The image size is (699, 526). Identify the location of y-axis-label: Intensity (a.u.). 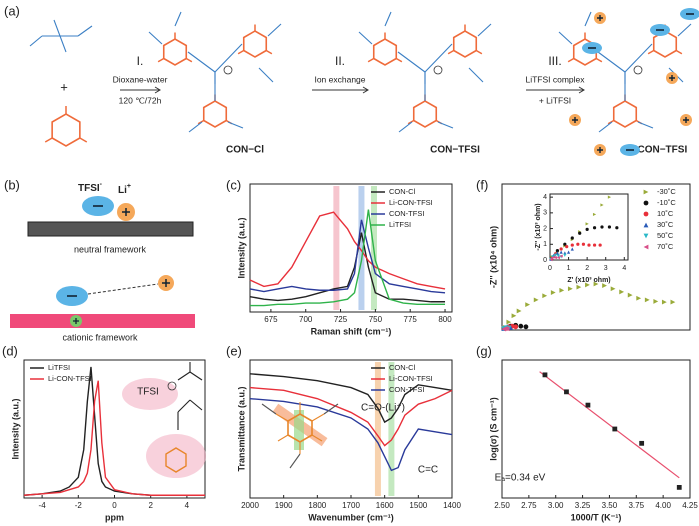
(241, 247).